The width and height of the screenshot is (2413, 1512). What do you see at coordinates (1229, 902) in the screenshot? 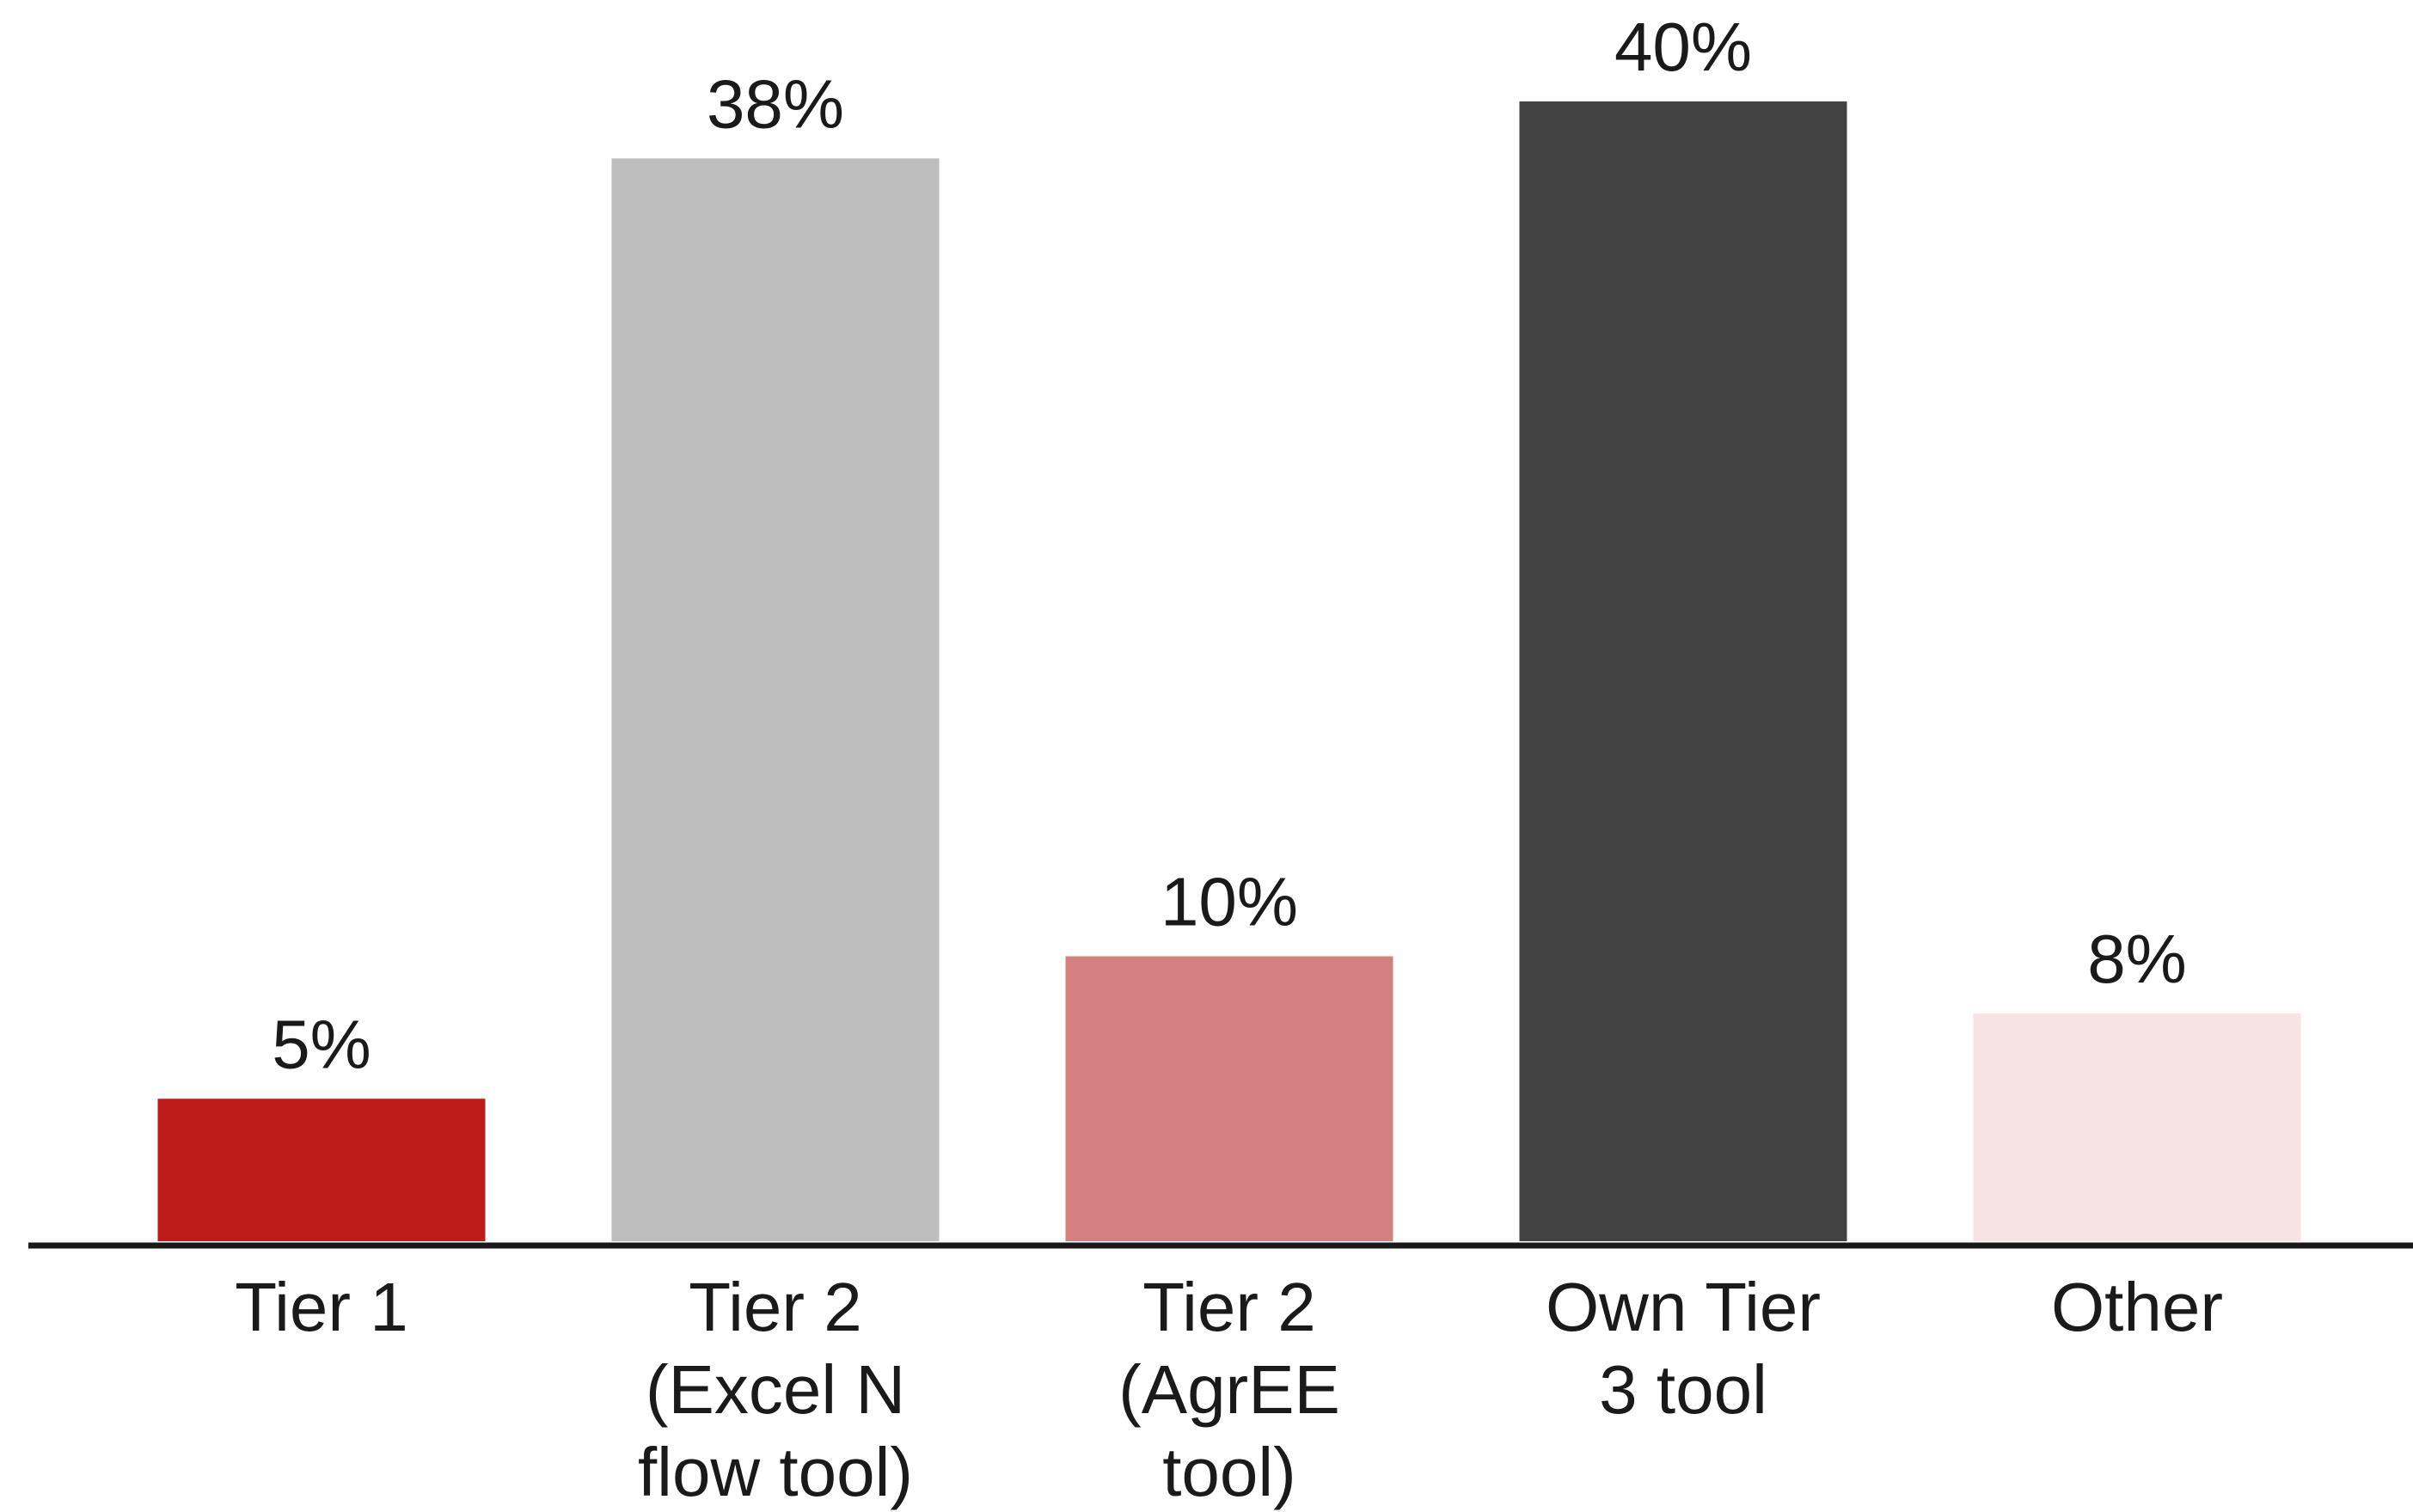
I see `value-label-2: 10%` at bounding box center [1229, 902].